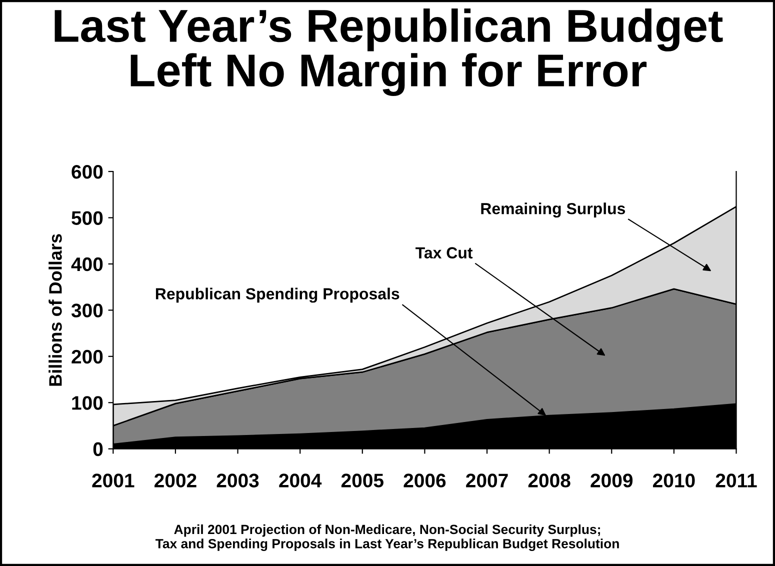  I want to click on x-tick-label: 2008, so click(549, 481).